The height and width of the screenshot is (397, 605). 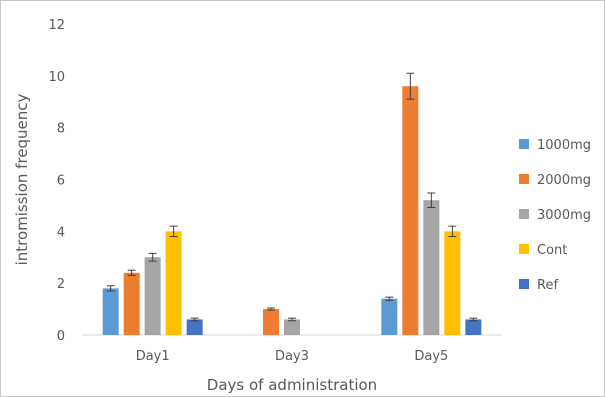 I want to click on bar-2000mg-Day3, so click(x=271, y=322).